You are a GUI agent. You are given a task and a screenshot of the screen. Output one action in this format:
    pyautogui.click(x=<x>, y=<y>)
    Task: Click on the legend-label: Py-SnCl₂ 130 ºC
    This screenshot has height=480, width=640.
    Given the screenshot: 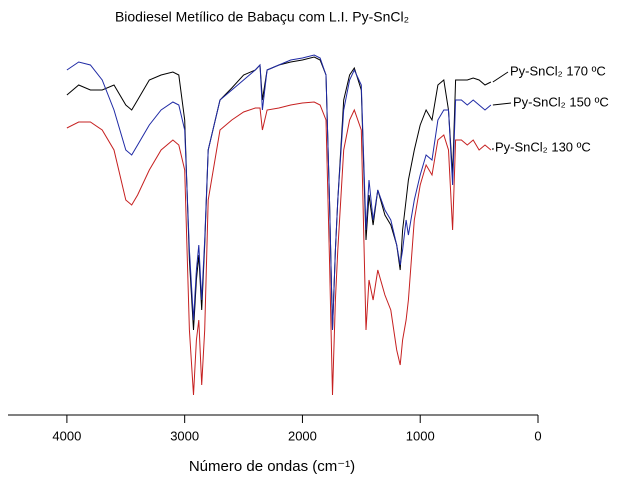 What is the action you would take?
    pyautogui.click(x=543, y=146)
    